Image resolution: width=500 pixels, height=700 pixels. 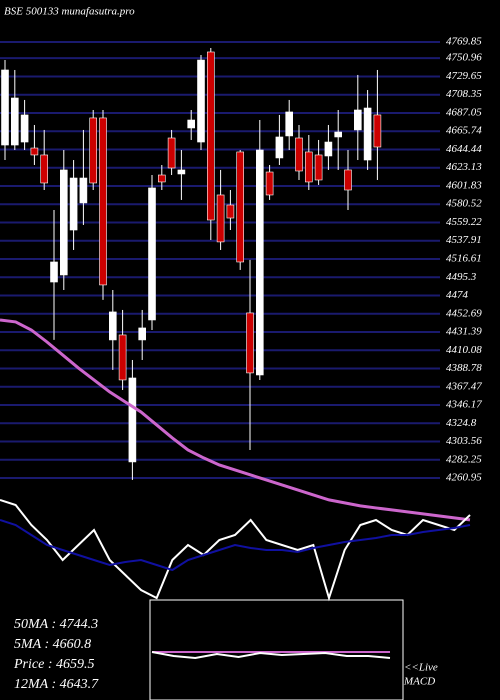 I want to click on y-tick-label: 4769.85, so click(x=464, y=42).